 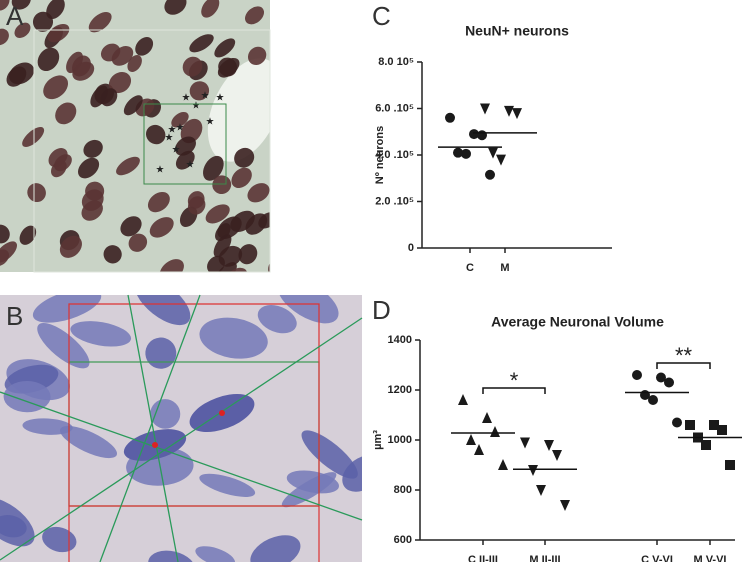 I want to click on panel-label: B, so click(x=14, y=316).